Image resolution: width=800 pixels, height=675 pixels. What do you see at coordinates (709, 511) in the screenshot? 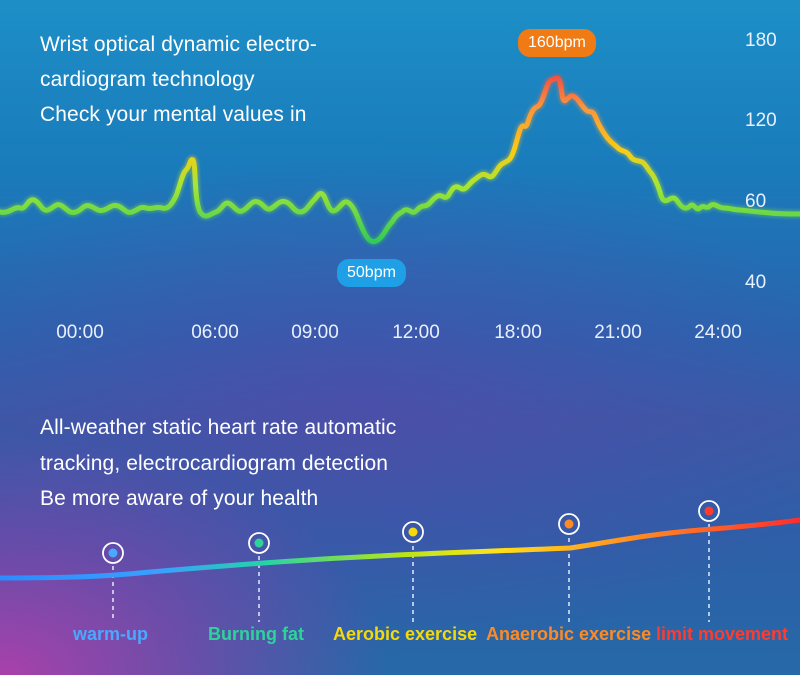
I see `zone-marker-limit` at bounding box center [709, 511].